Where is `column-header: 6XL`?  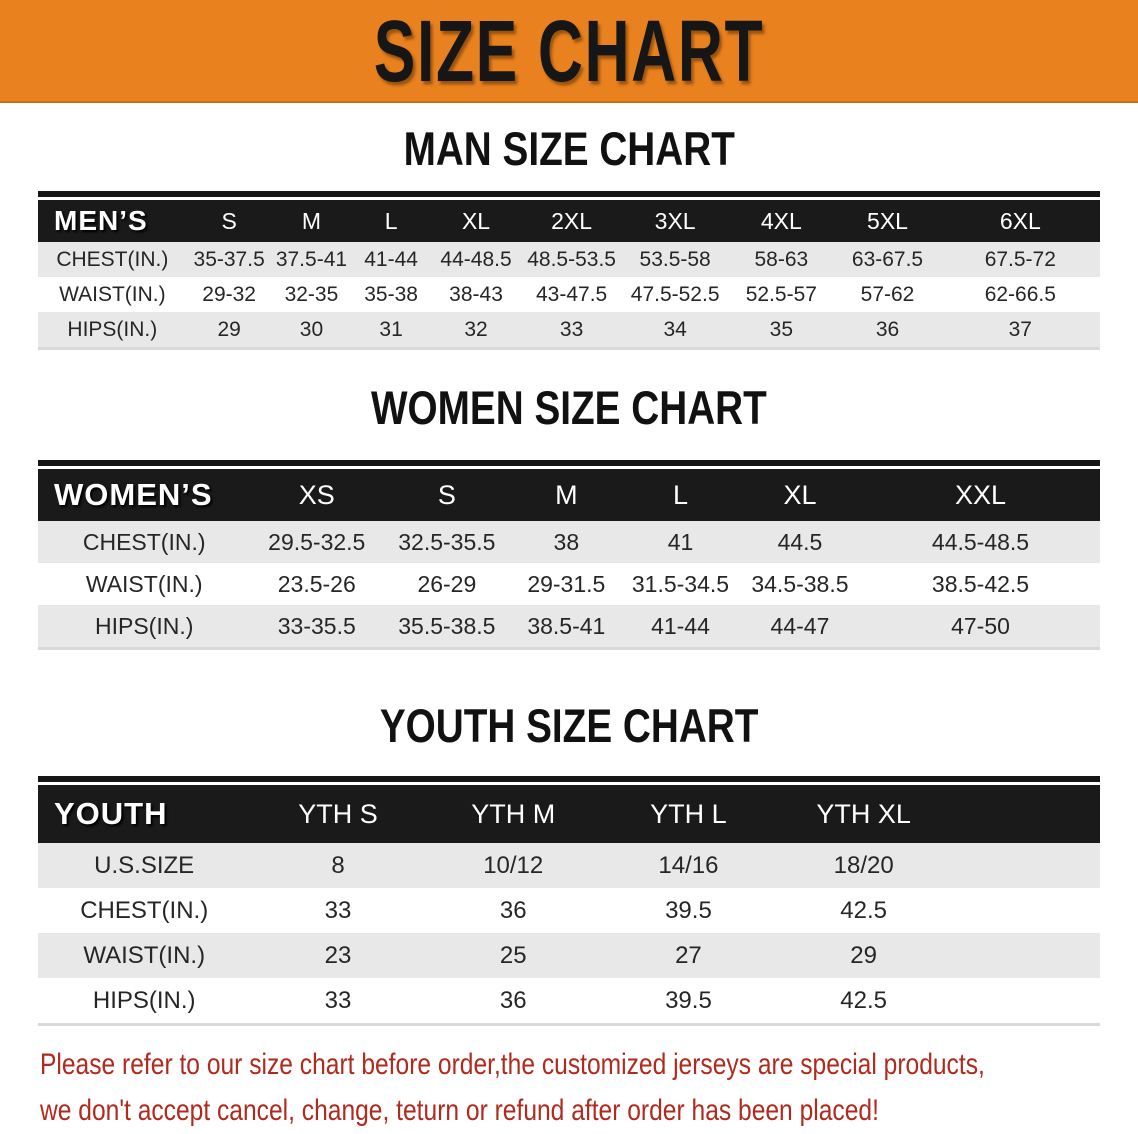 column-header: 6XL is located at coordinates (1020, 221).